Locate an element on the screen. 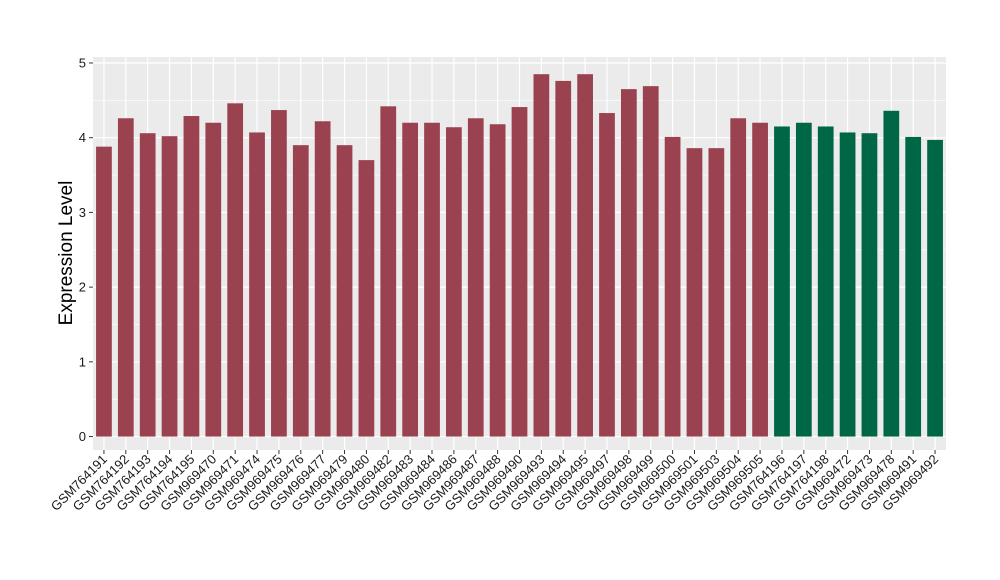  y-axis: 0 1 2 3 4 5 is located at coordinates (86, 249).